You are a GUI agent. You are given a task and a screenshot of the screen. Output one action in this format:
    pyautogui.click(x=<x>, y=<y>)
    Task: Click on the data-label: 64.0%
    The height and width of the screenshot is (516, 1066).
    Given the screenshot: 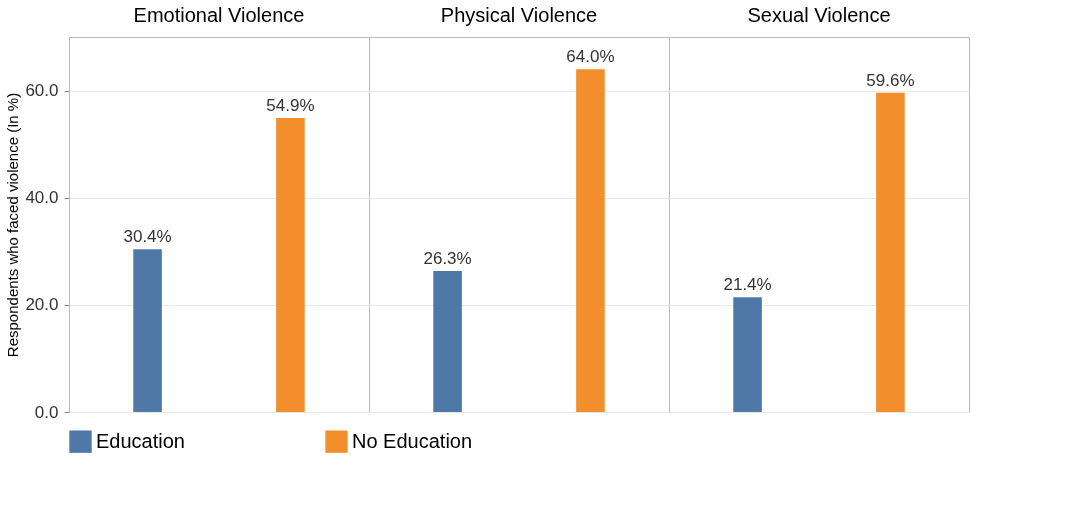 What is the action you would take?
    pyautogui.click(x=590, y=57)
    